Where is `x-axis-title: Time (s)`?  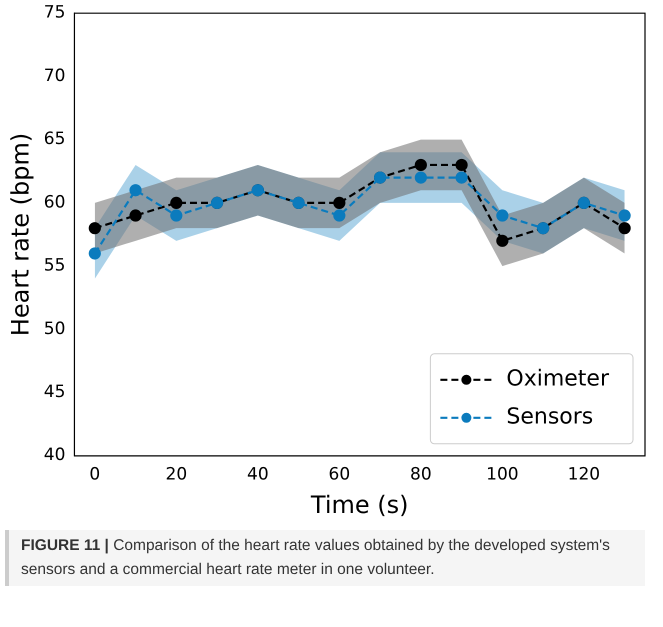
x-axis-title: Time (s) is located at coordinates (359, 504).